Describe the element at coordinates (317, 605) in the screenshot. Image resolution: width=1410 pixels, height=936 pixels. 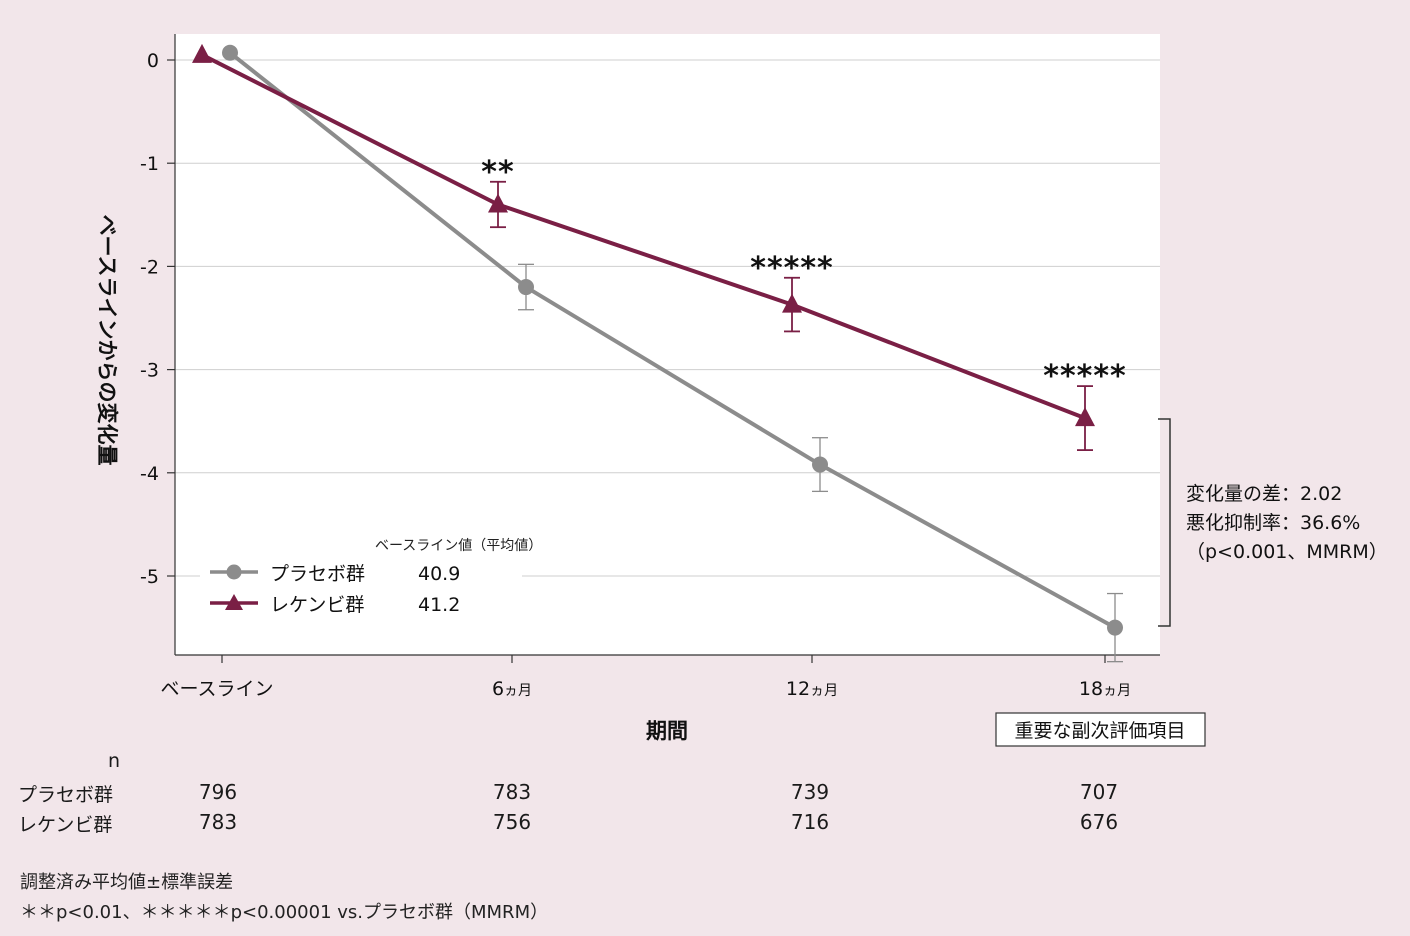
I see `legend-label-lecanemab: レケンビ群` at that location.